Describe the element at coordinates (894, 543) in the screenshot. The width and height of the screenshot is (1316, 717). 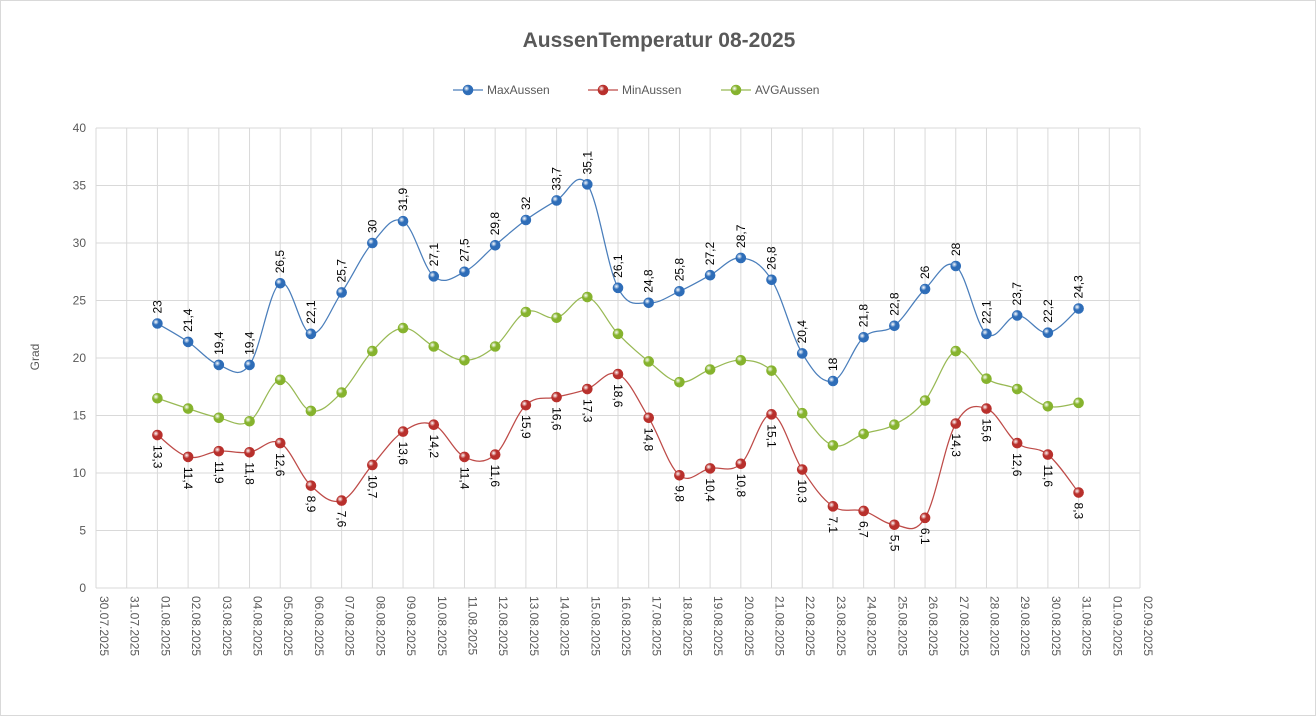
I see `data-label-MinAussen: 5,5` at that location.